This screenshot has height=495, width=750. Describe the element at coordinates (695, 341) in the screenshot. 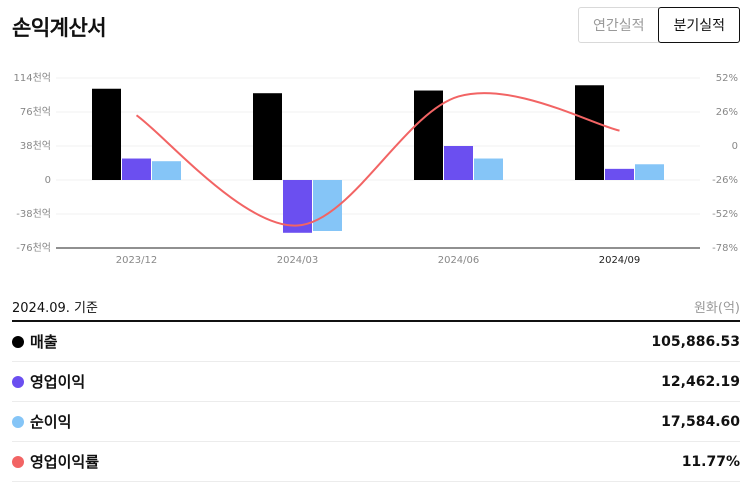

I see `summary-row-value: 105,886.53` at that location.